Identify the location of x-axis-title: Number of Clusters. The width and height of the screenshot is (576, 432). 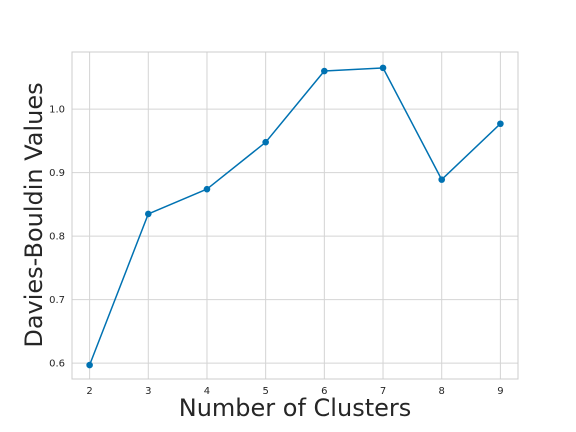
(295, 408).